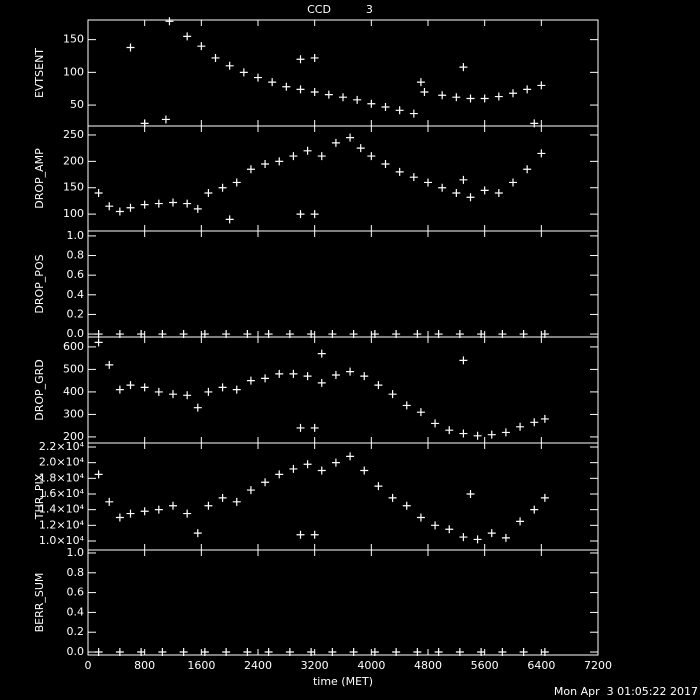 This screenshot has height=700, width=700. What do you see at coordinates (39, 178) in the screenshot?
I see `y-axis-label: DROP_AMP` at bounding box center [39, 178].